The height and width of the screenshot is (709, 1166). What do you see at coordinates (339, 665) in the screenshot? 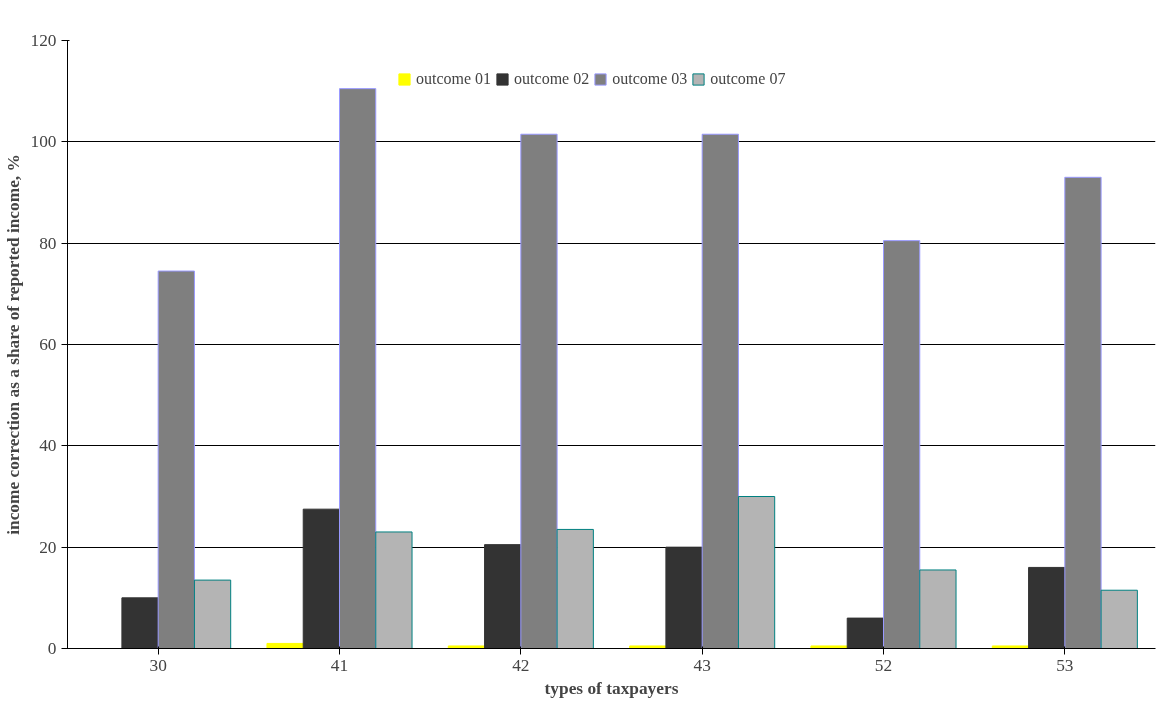
I see `x-tick-label: 41` at bounding box center [339, 665].